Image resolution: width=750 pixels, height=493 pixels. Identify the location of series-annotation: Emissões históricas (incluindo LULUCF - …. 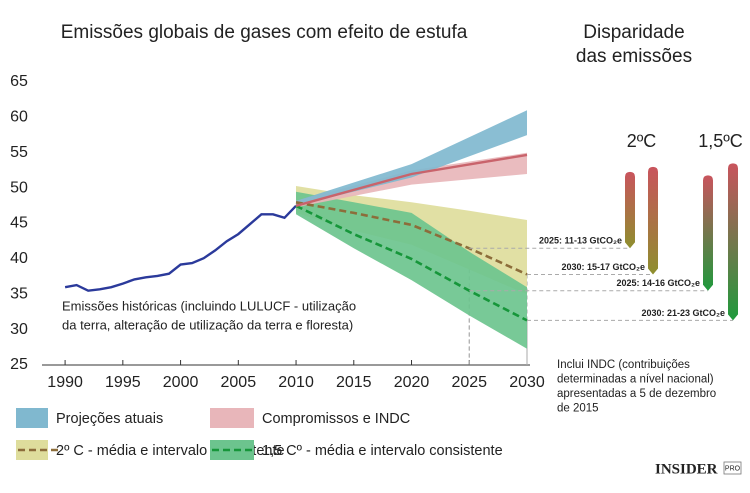
(209, 305).